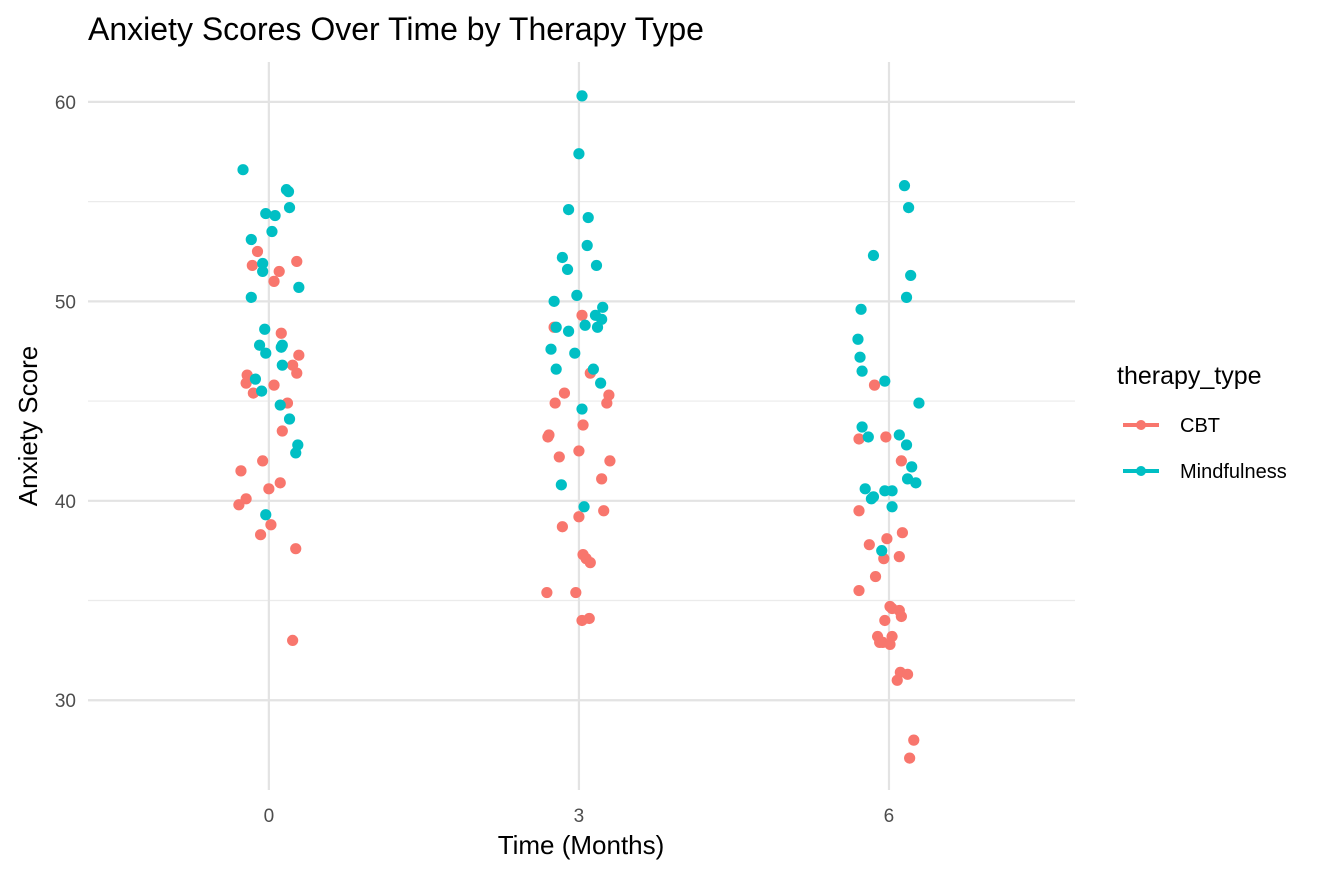 The width and height of the screenshot is (1334, 874). I want to click on x-tick-labels: 0 3 6, so click(579, 816).